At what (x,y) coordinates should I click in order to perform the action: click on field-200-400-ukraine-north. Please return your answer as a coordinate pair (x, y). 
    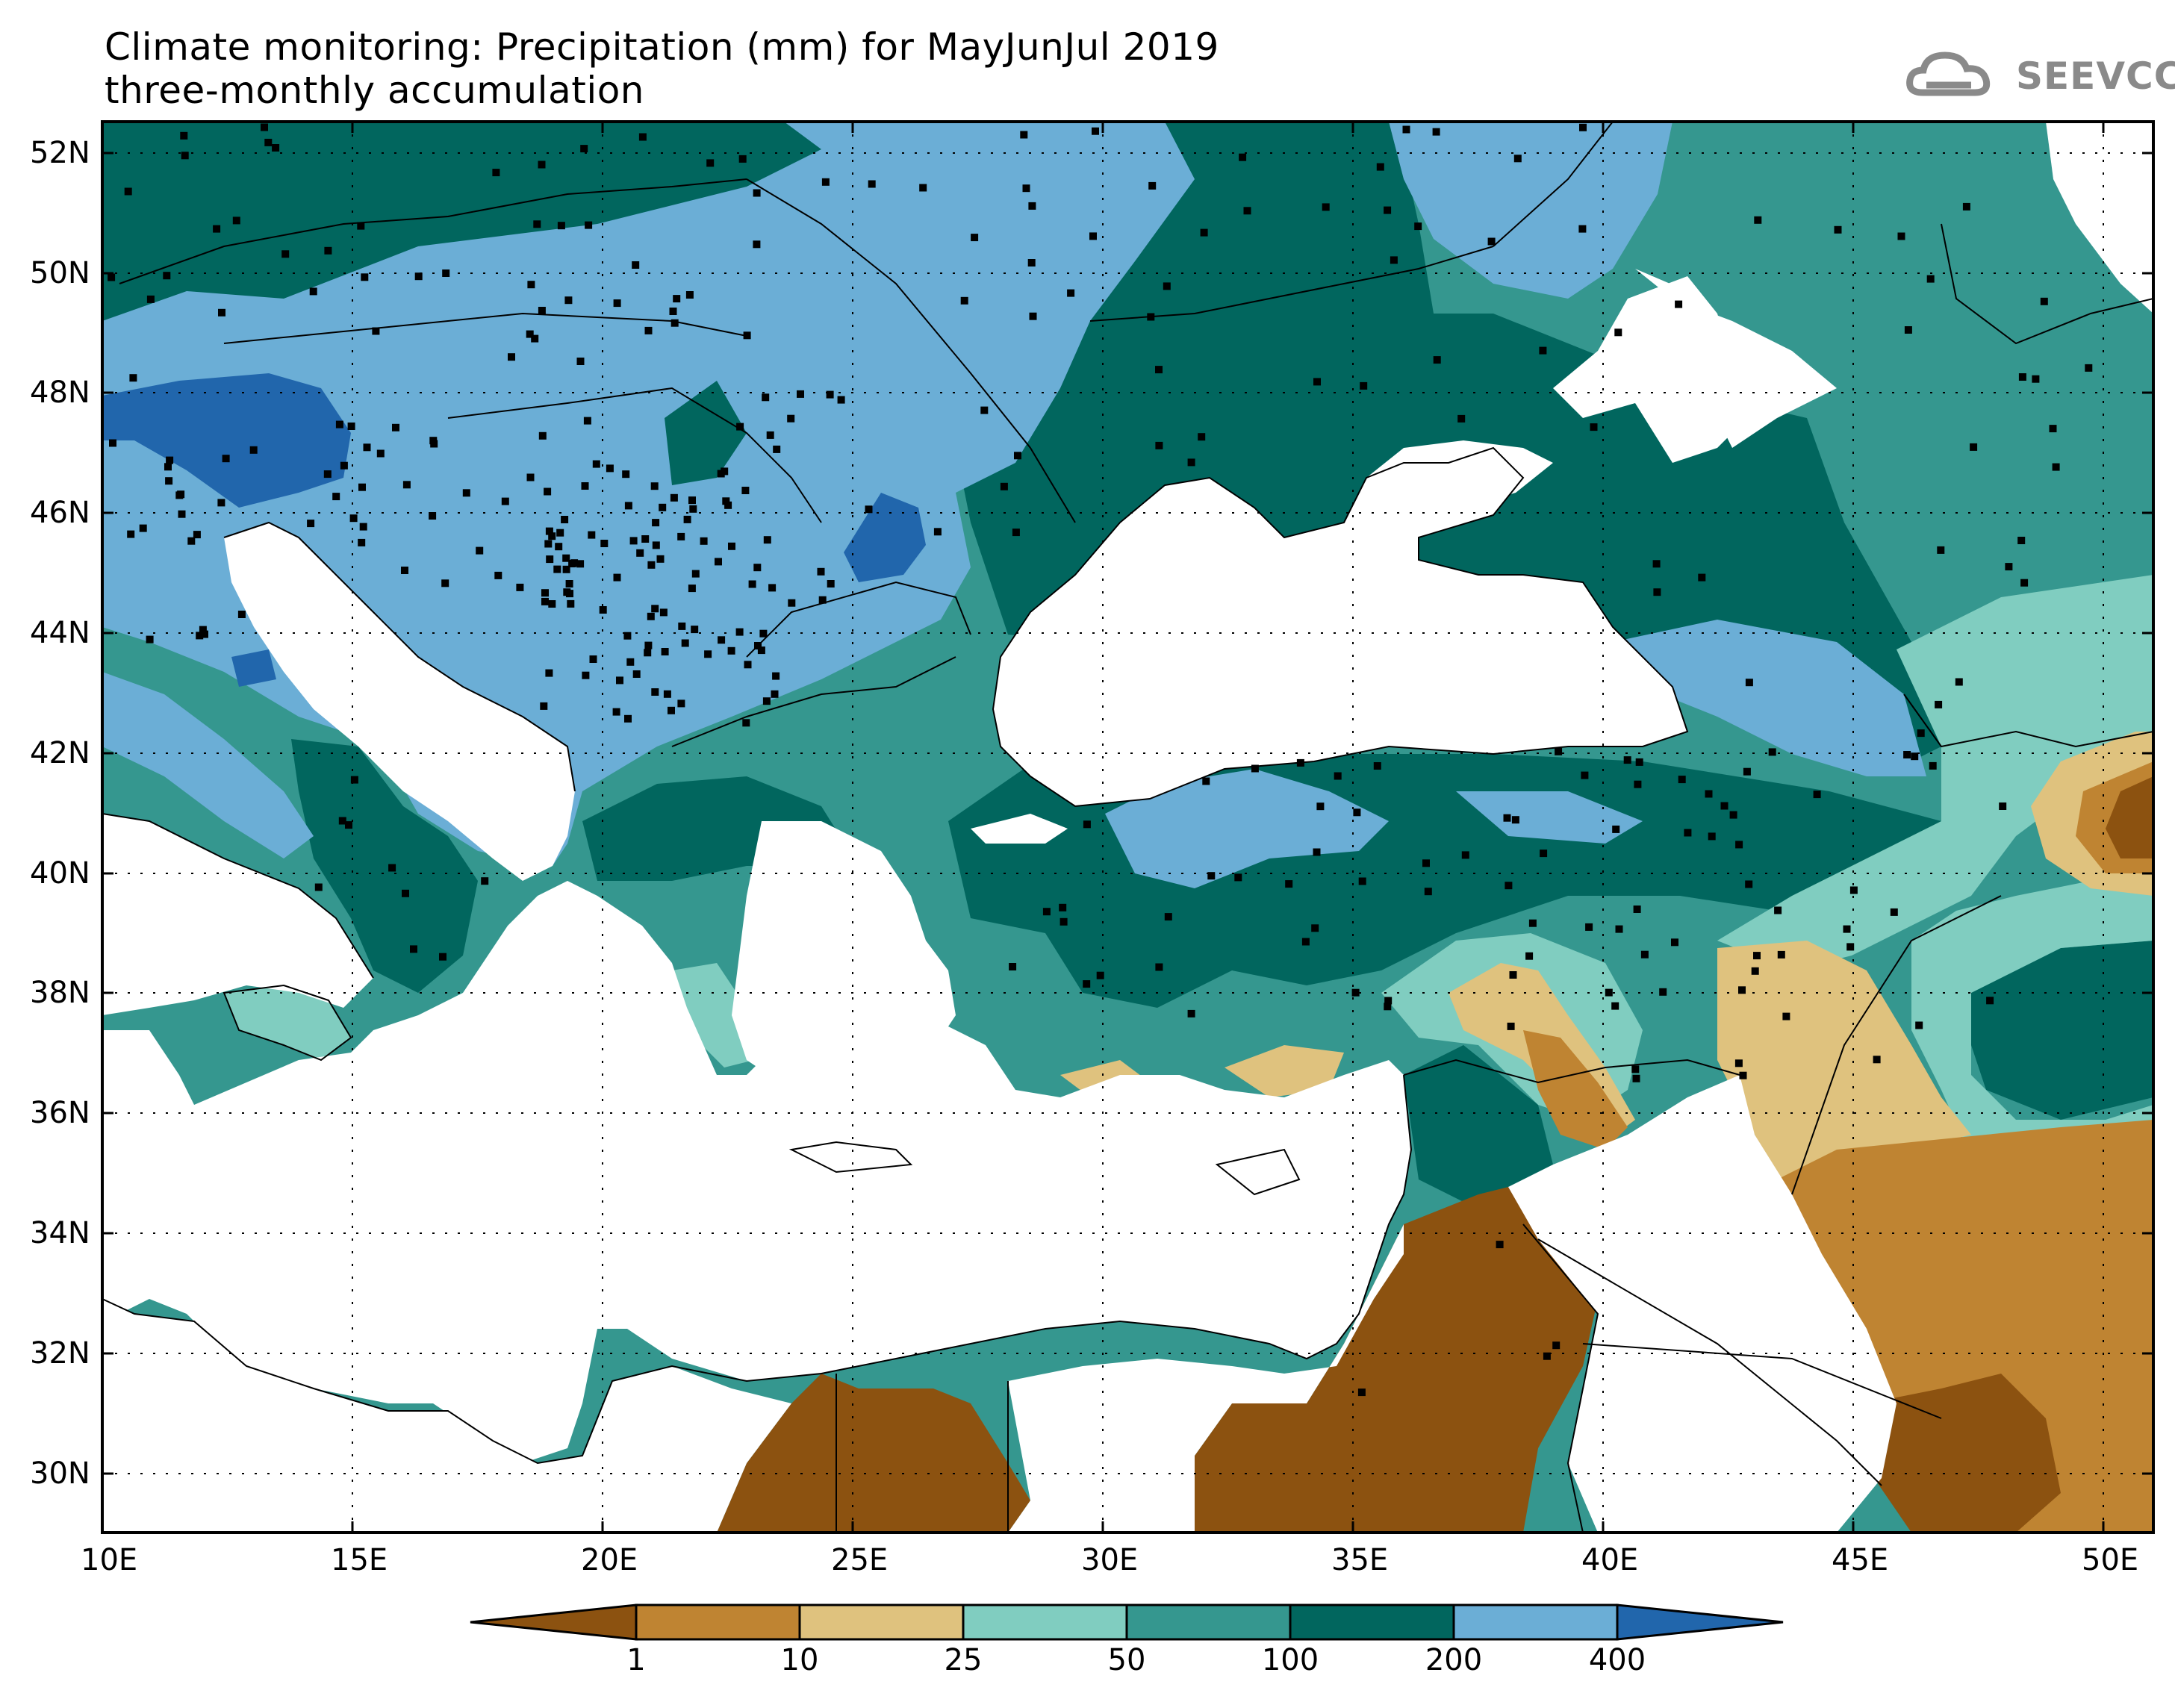
    Looking at the image, I should click on (1531, 210).